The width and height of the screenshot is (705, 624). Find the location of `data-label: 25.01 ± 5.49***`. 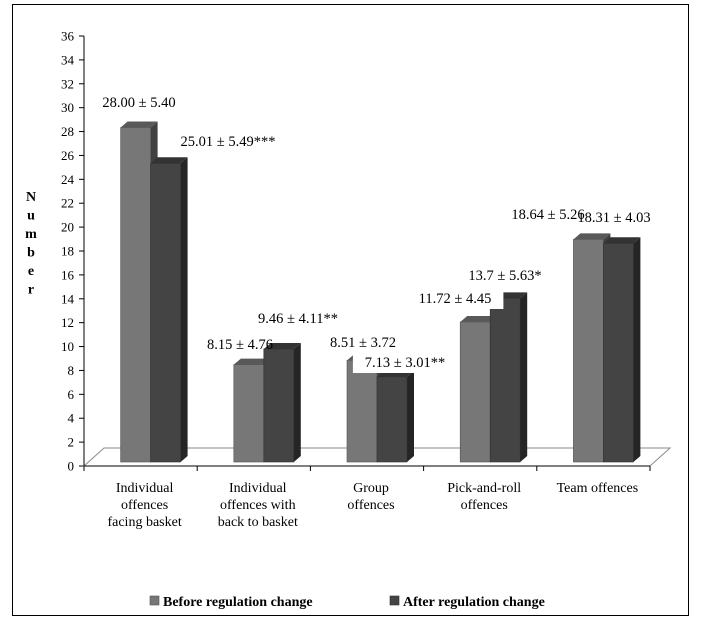

data-label: 25.01 ± 5.49*** is located at coordinates (228, 142).